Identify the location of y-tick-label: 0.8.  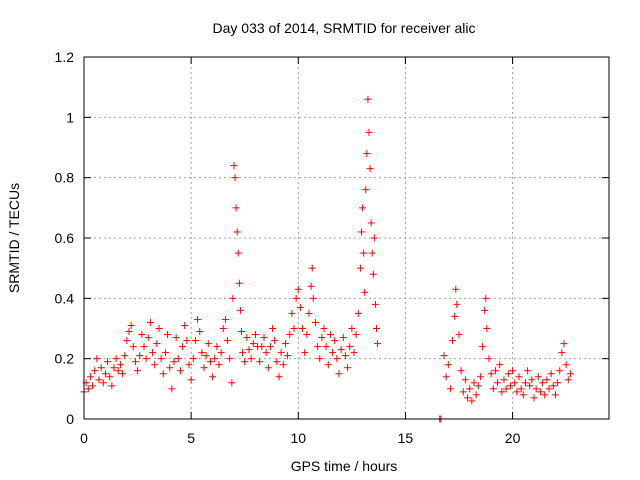
(65, 178).